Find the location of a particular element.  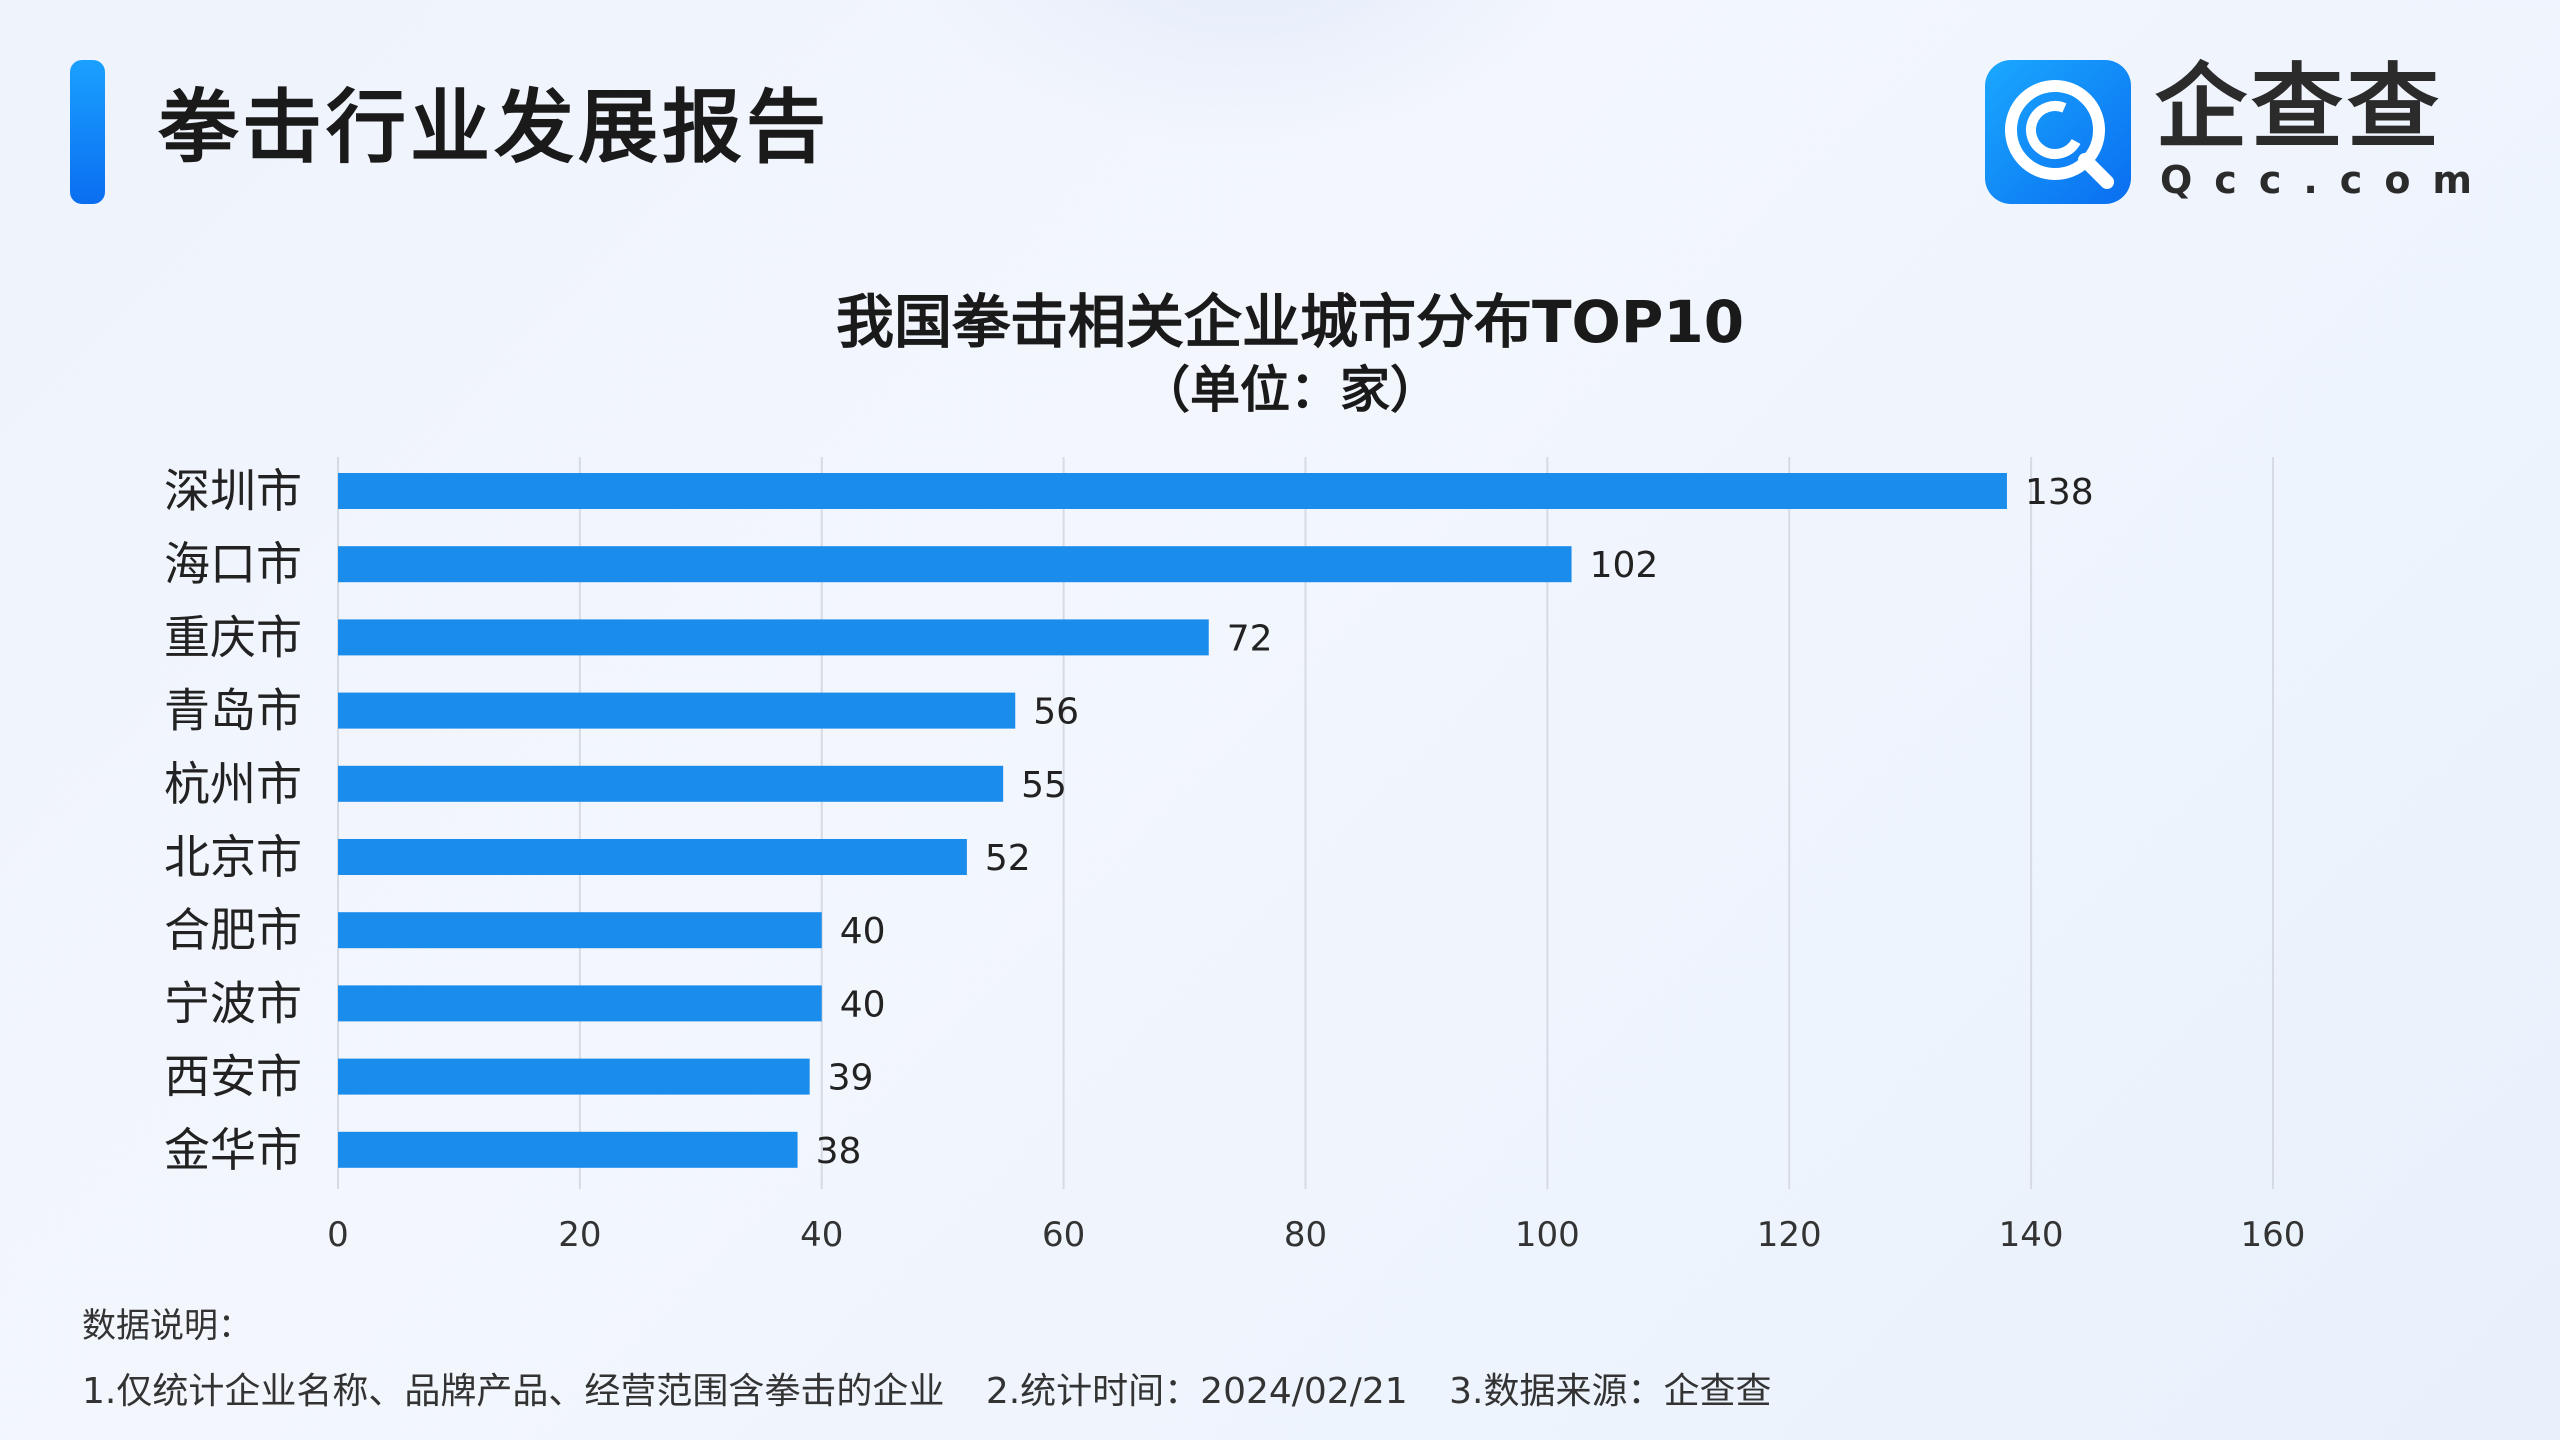

x-tick-label: 140 is located at coordinates (2031, 1235).